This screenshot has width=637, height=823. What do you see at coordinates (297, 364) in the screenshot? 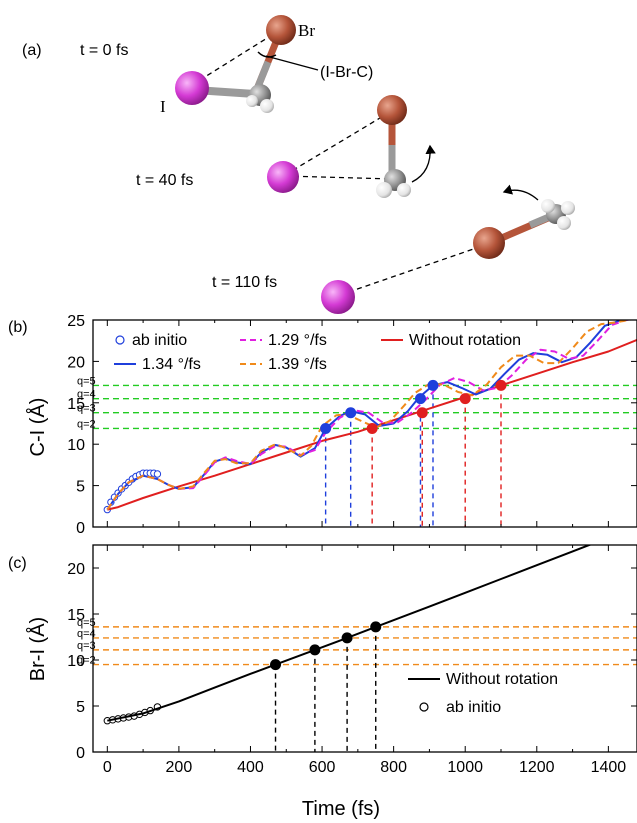
I see `legend-label-1-39-fs: 1.39 °/fs` at bounding box center [297, 364].